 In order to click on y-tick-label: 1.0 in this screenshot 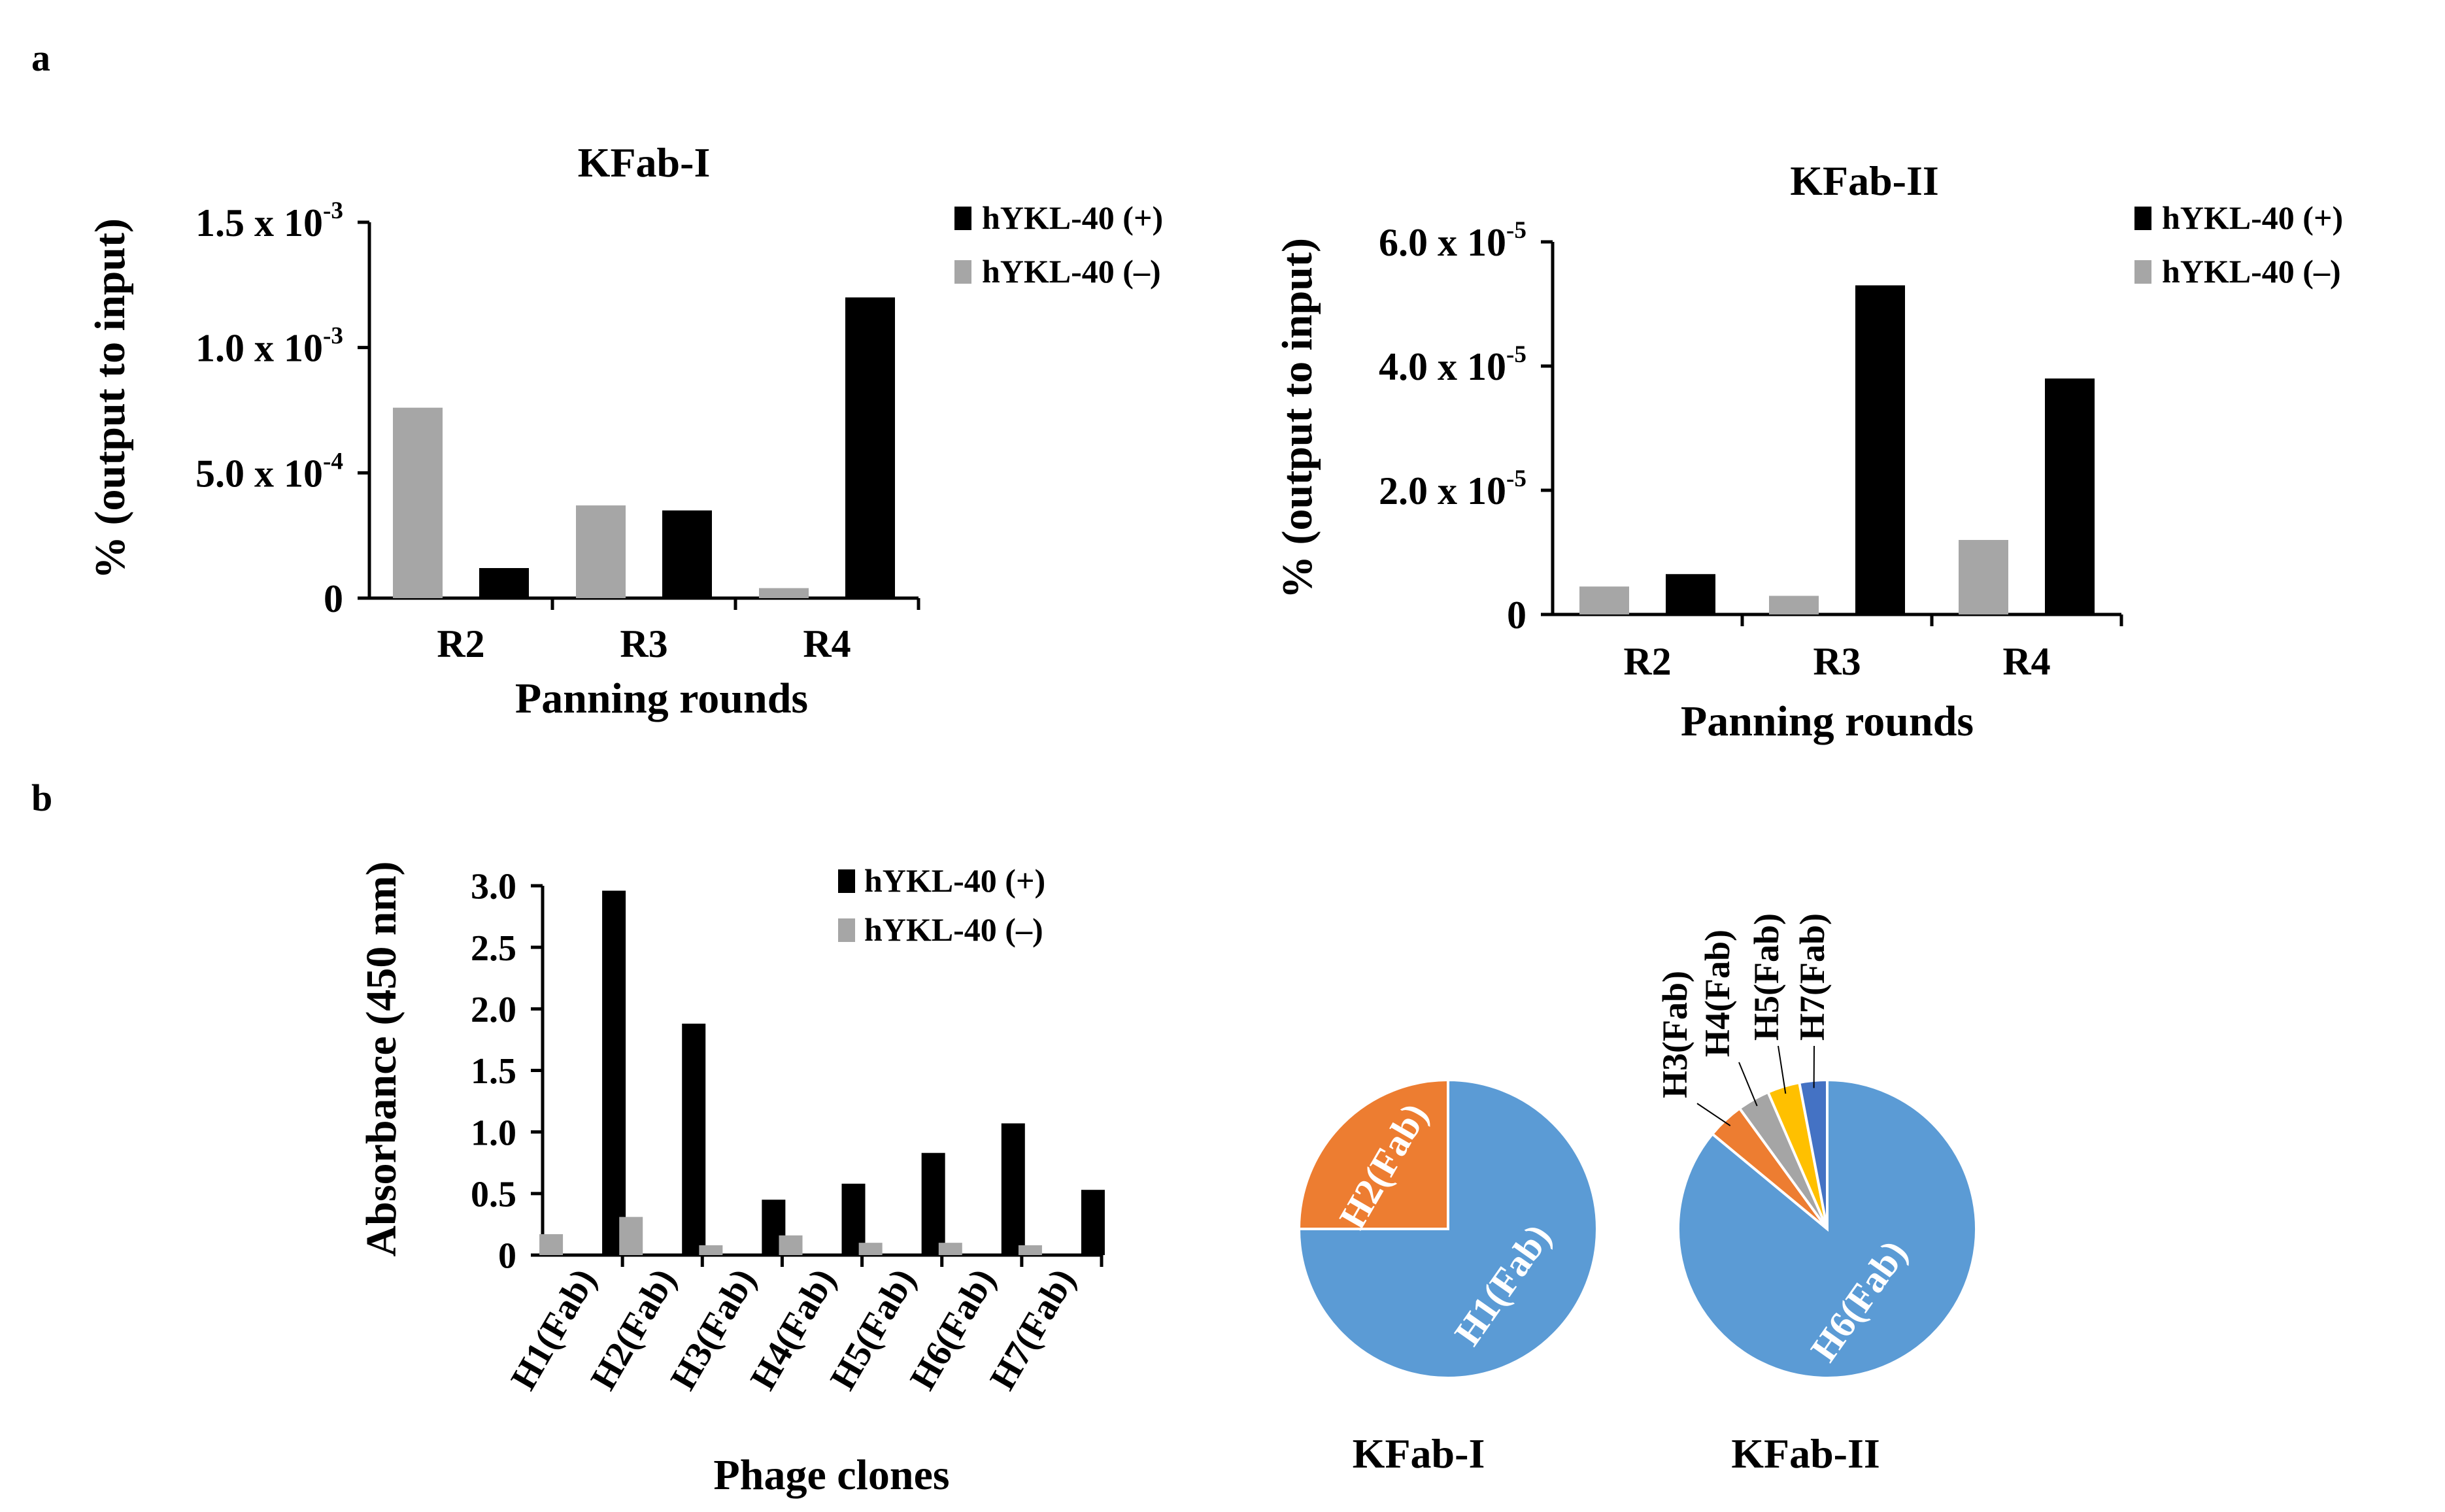, I will do `click(493, 1133)`.